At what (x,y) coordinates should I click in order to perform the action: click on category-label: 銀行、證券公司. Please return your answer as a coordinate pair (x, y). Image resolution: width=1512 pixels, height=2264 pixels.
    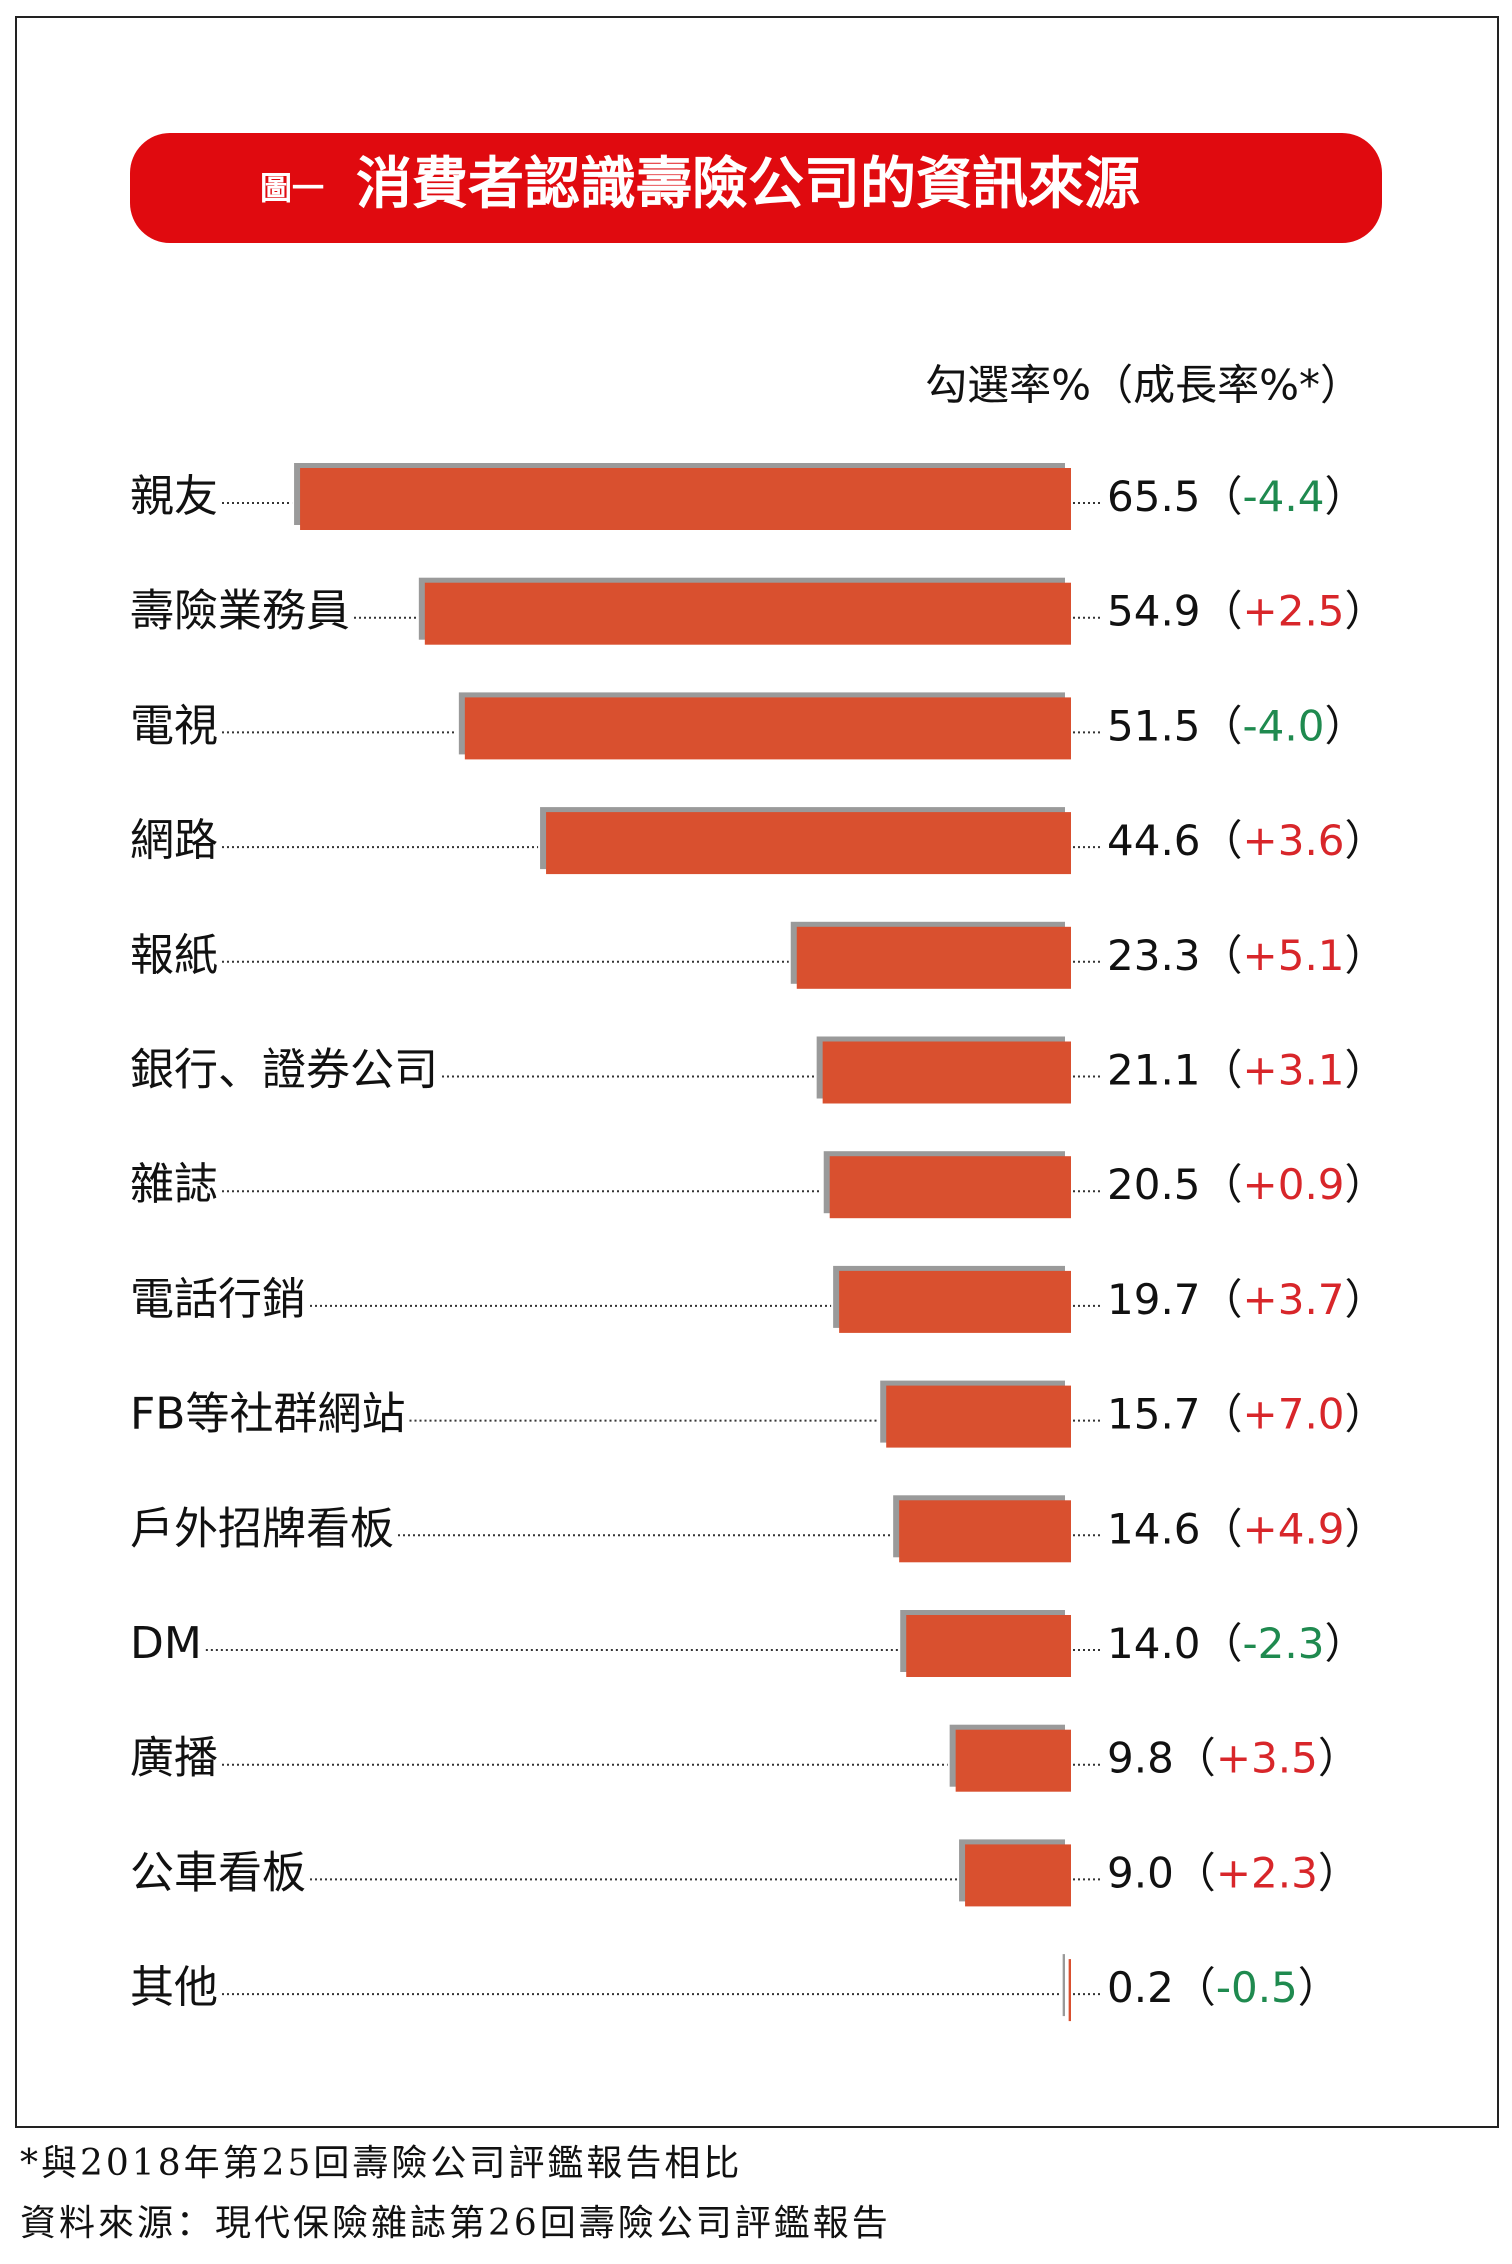
    Looking at the image, I should click on (284, 1070).